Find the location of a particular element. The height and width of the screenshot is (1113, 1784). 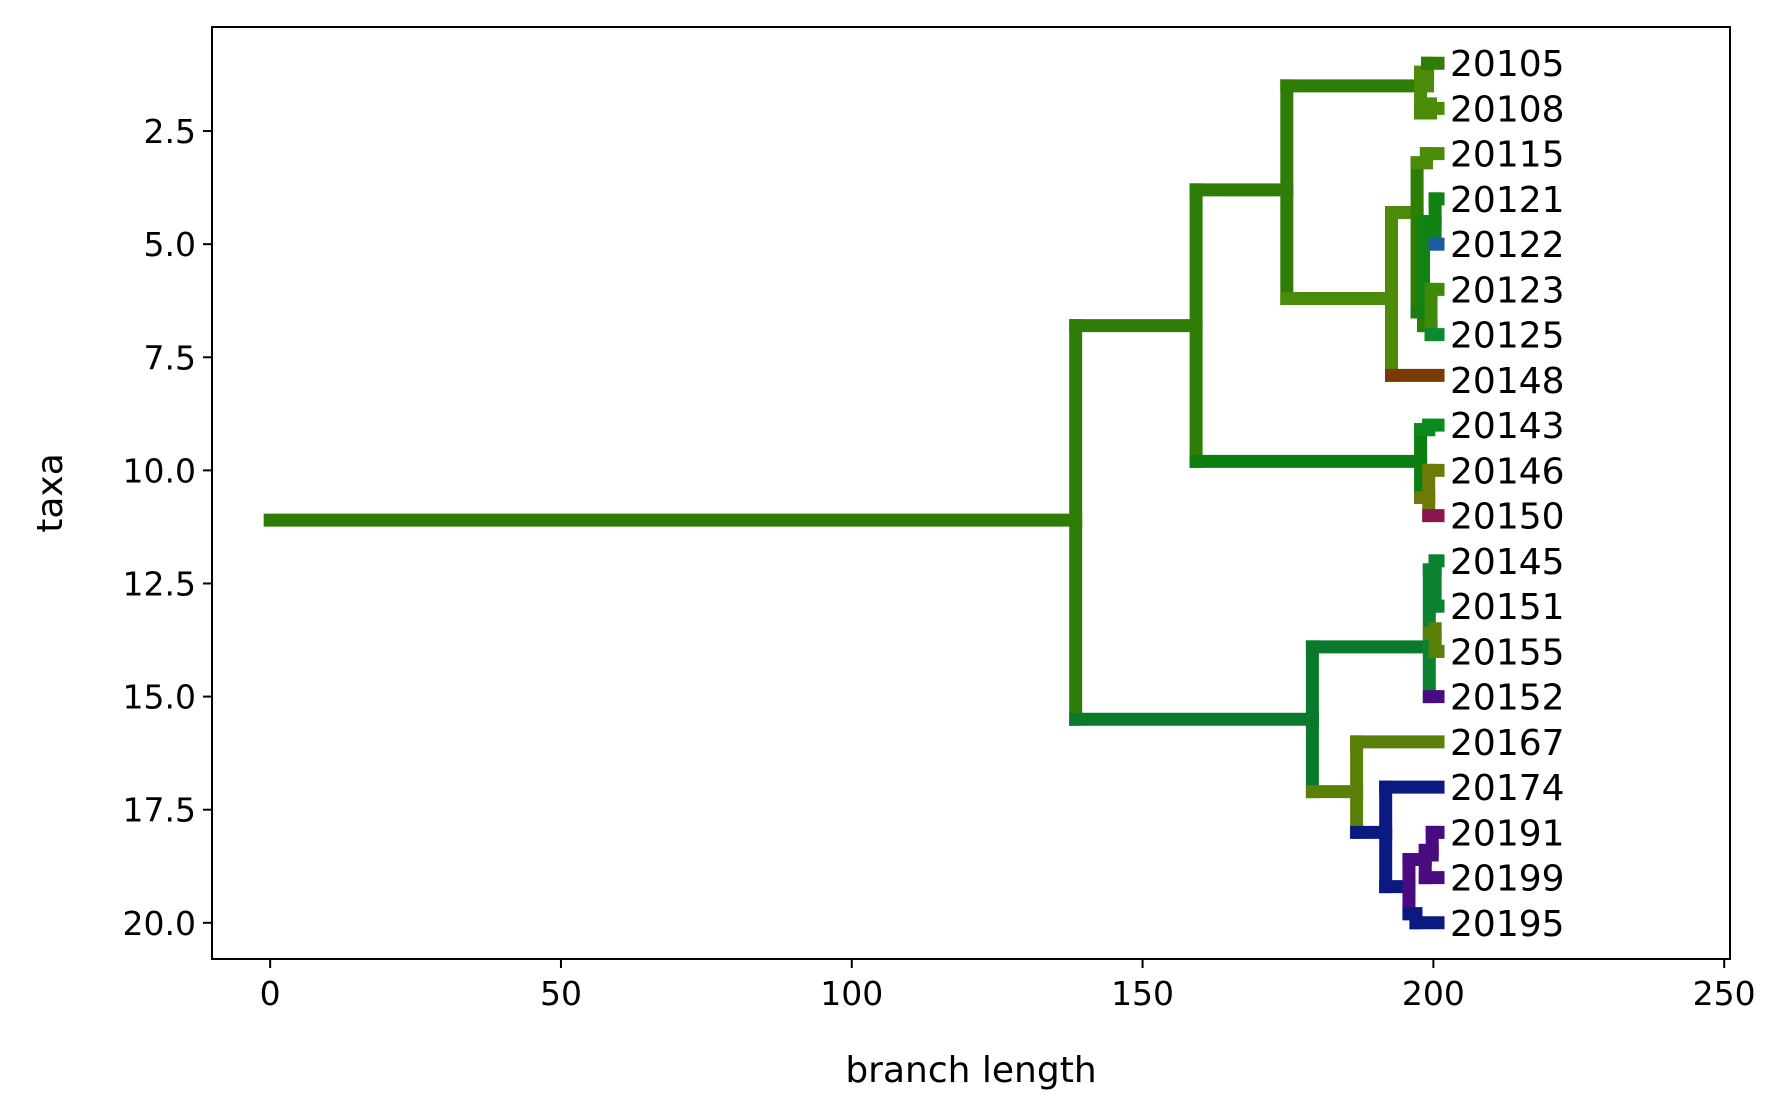

leaf-label-20191: 20191 is located at coordinates (1507, 833).